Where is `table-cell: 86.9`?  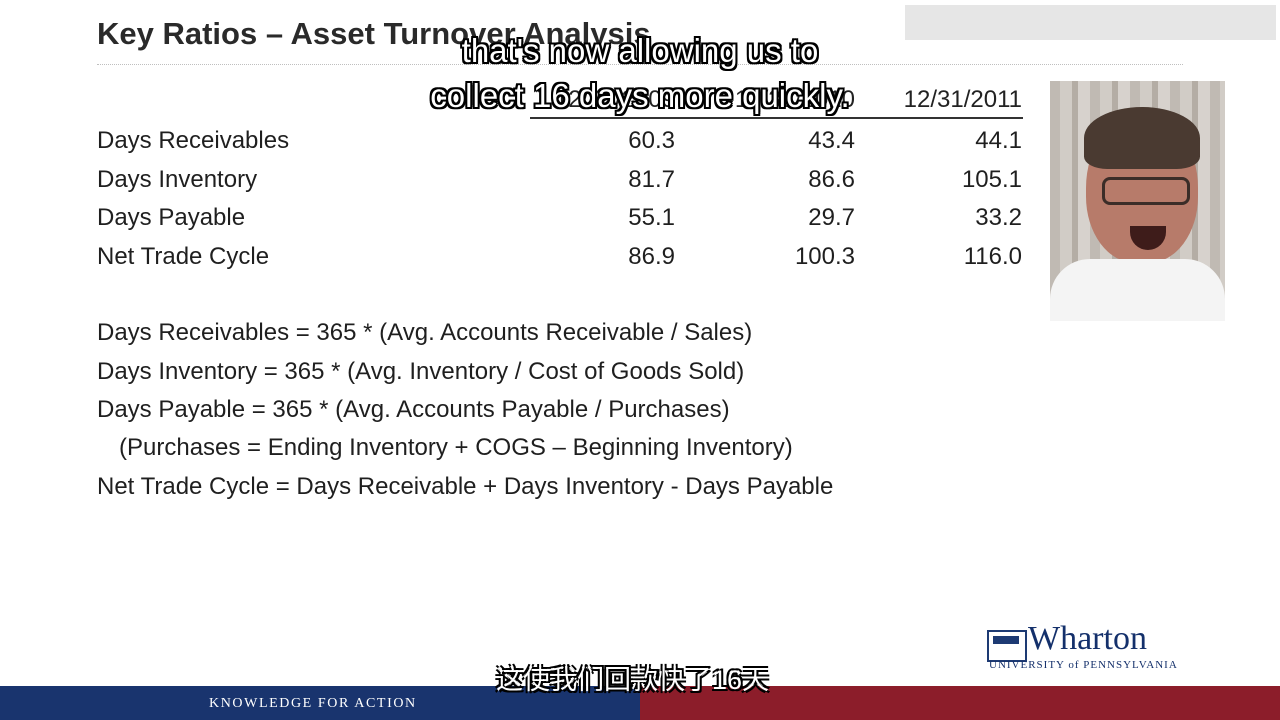 table-cell: 86.9 is located at coordinates (651, 256).